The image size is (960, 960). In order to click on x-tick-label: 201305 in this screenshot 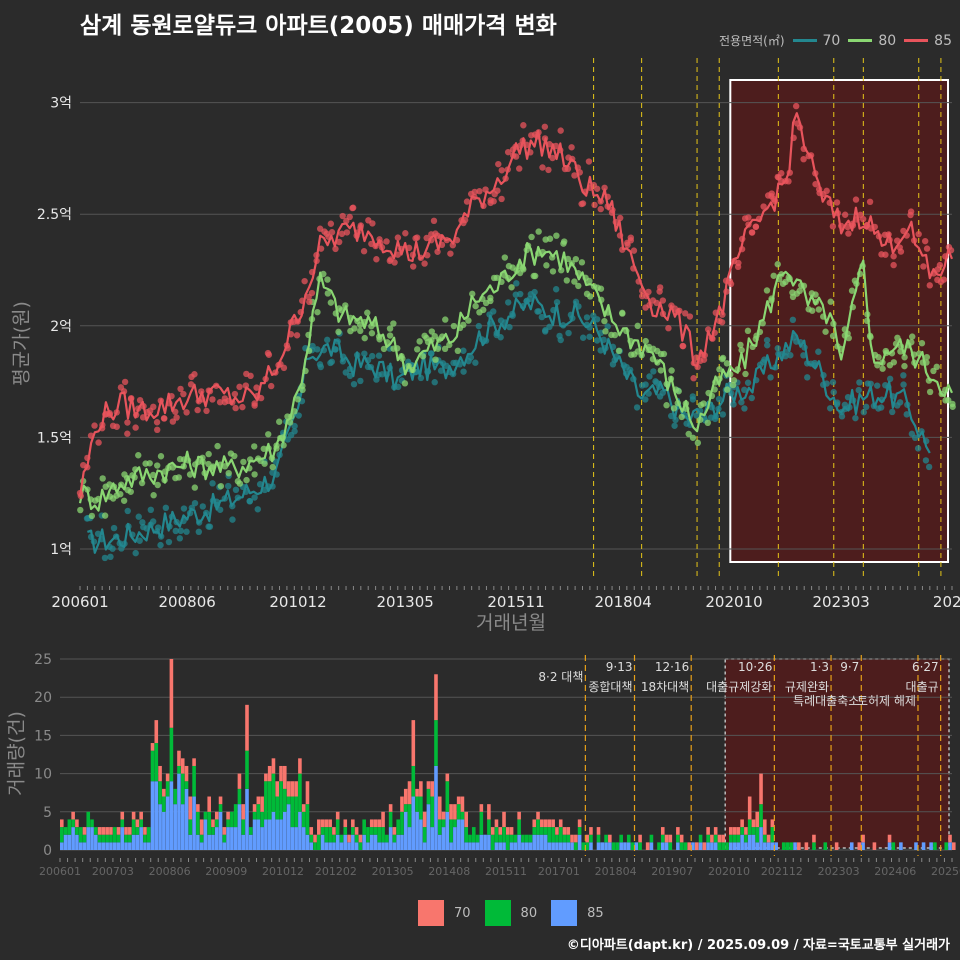, I will do `click(405, 602)`.